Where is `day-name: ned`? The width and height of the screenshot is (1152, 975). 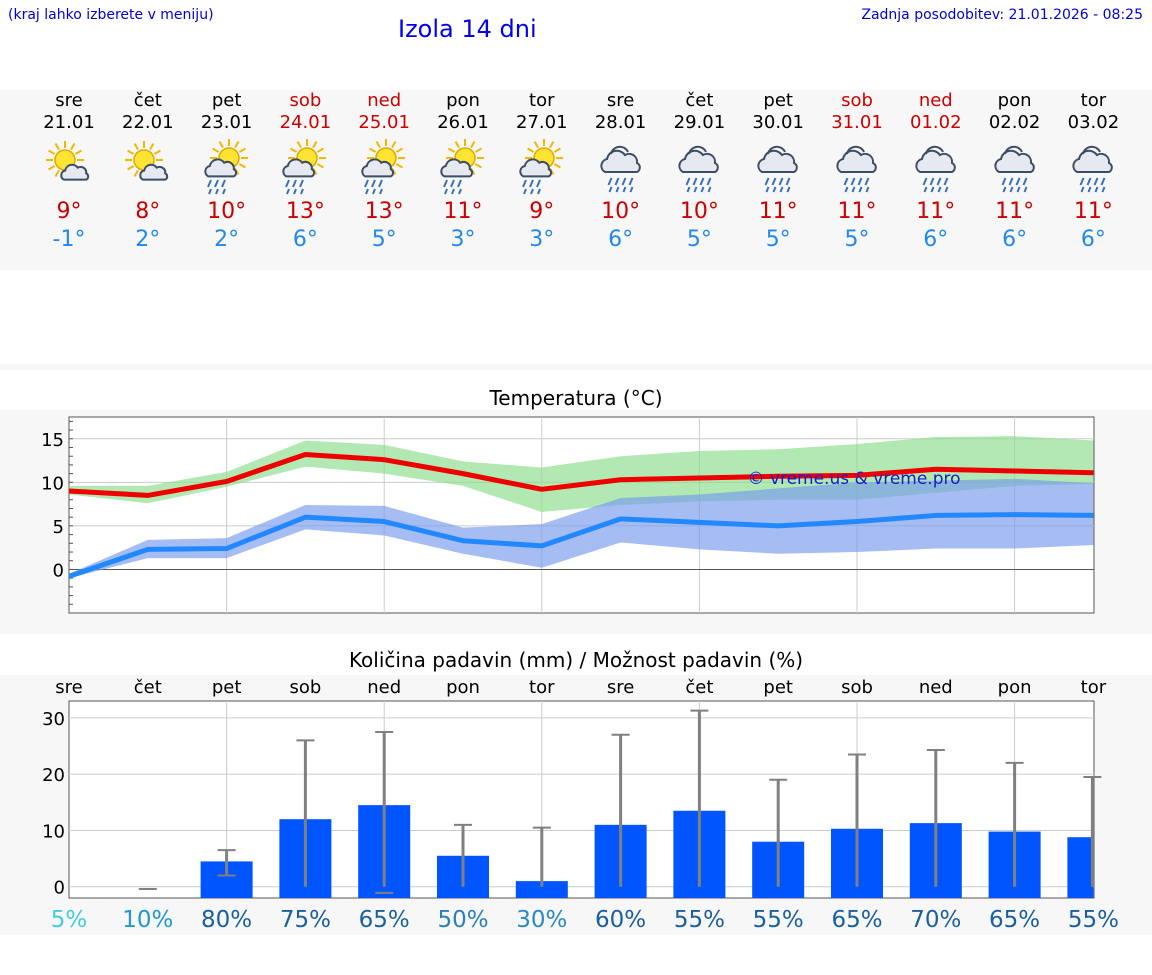
day-name: ned is located at coordinates (384, 100).